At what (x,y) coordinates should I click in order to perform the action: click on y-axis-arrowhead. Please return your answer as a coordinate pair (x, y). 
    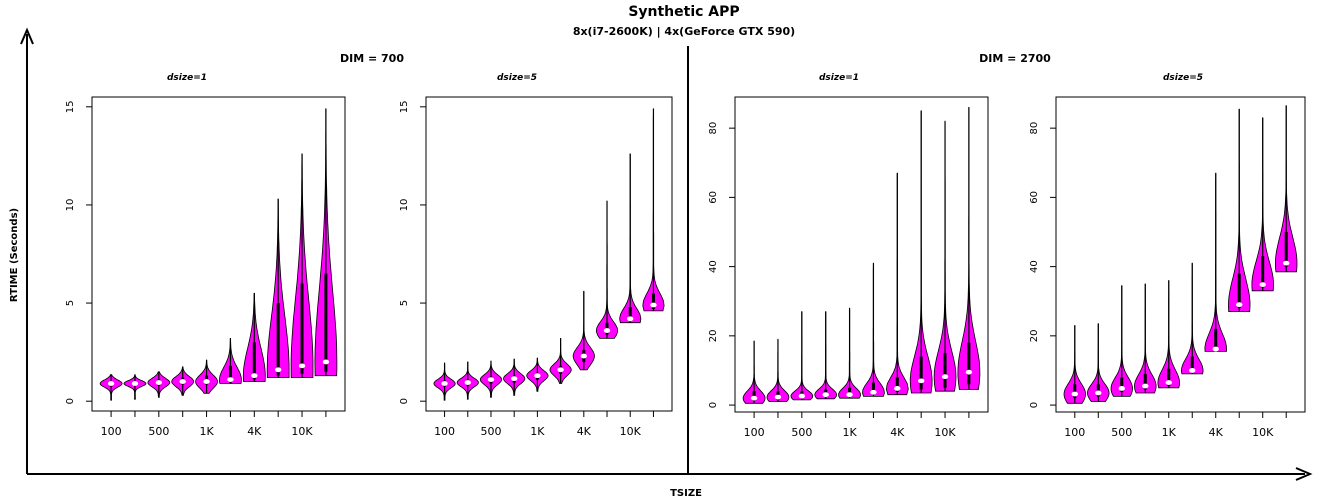
    Looking at the image, I should click on (27, 36).